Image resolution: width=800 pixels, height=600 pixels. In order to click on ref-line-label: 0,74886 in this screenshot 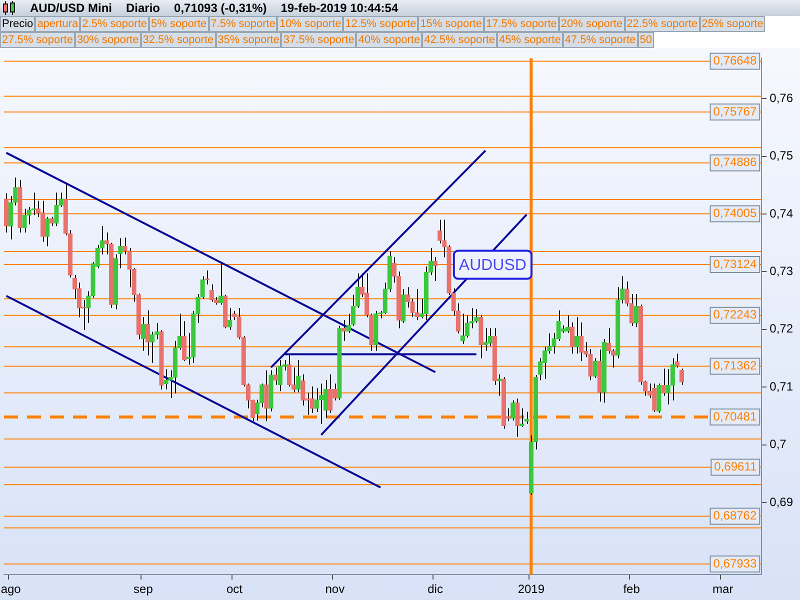, I will do `click(735, 162)`.